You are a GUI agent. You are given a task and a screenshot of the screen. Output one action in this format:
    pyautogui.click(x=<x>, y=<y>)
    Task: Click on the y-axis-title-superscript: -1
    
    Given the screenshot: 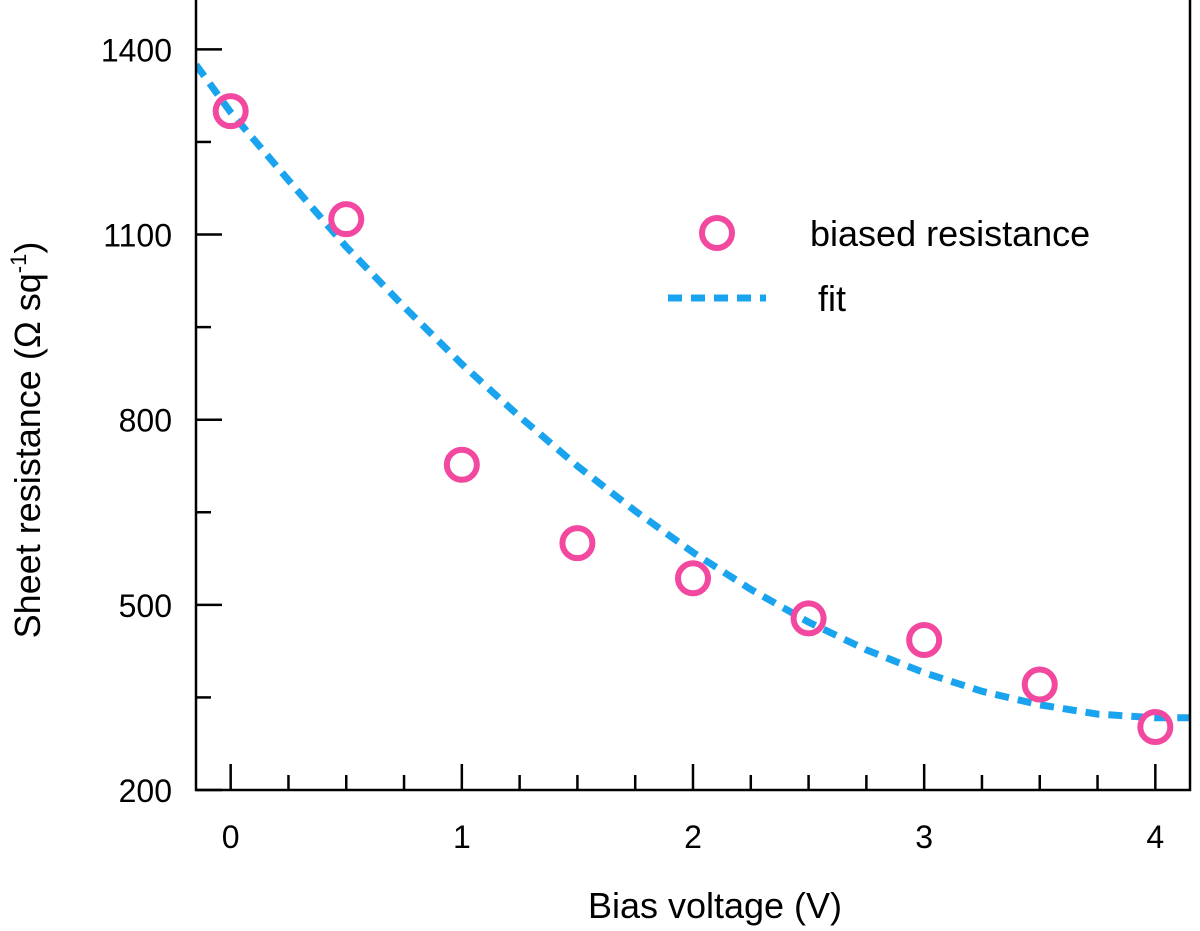 What is the action you would take?
    pyautogui.click(x=18, y=264)
    